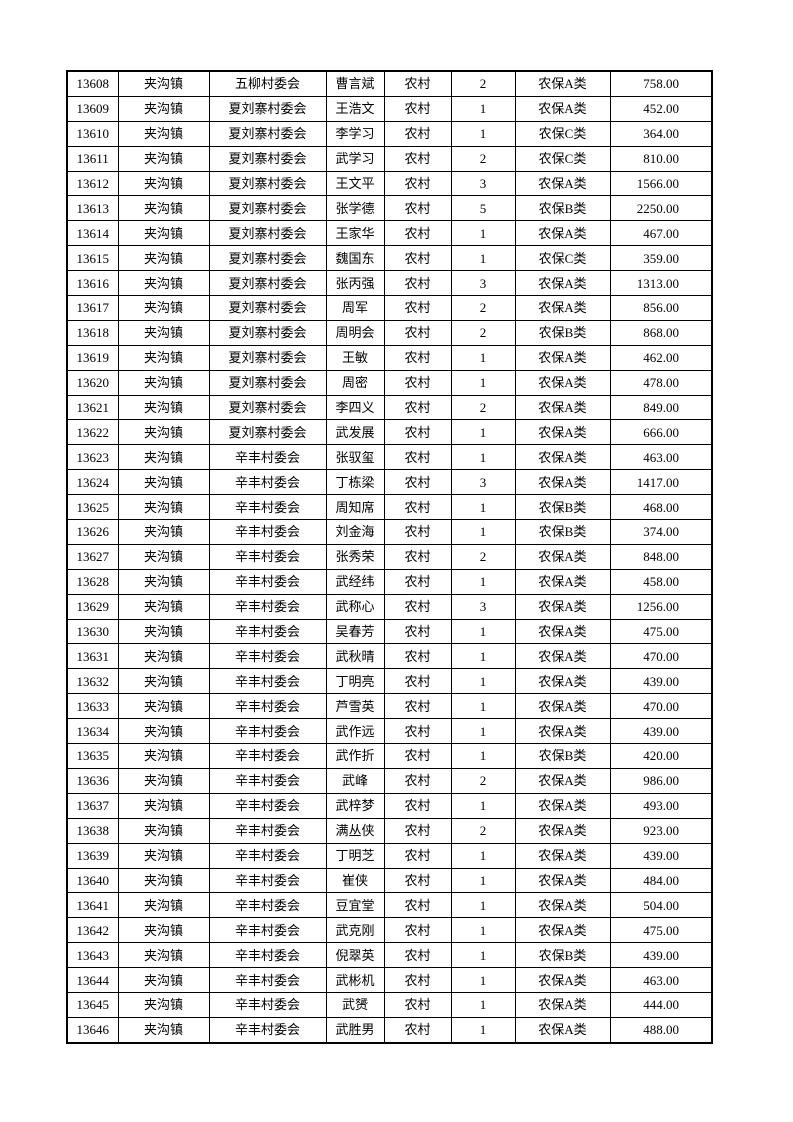  Describe the element at coordinates (92, 606) in the screenshot. I see `cell-record-id: 13629` at that location.